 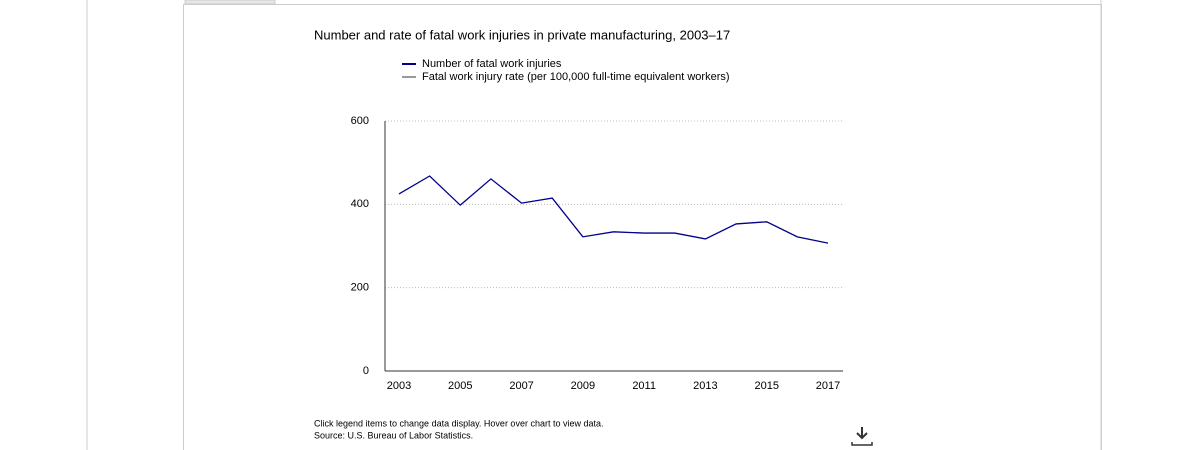 I want to click on y-tick-label: 600, so click(x=360, y=121).